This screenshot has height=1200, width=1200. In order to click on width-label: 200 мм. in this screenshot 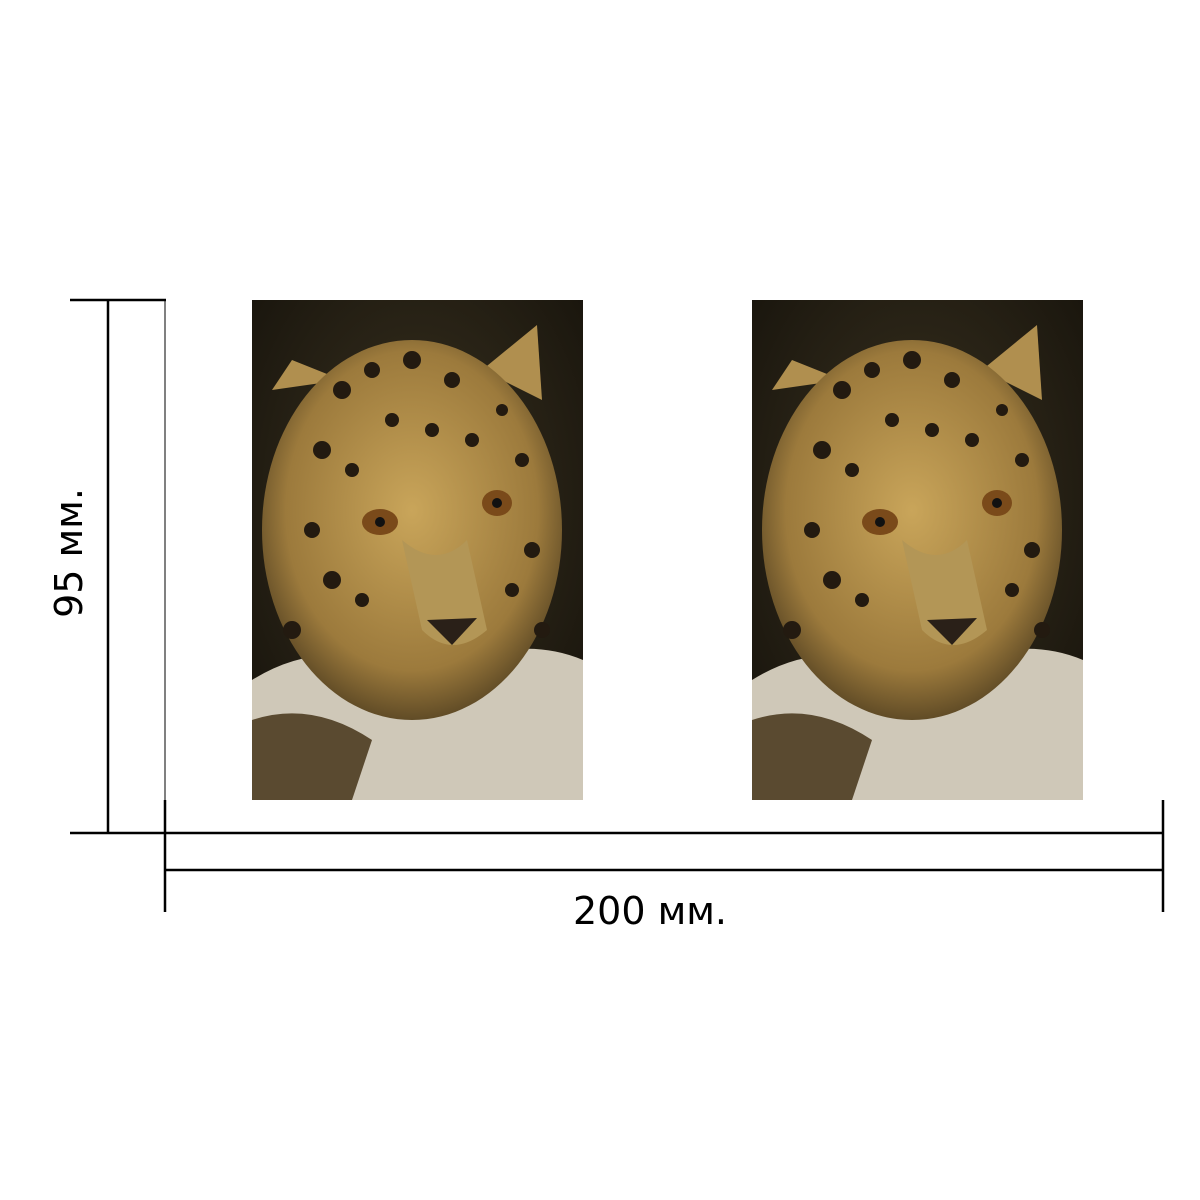, I will do `click(650, 911)`.